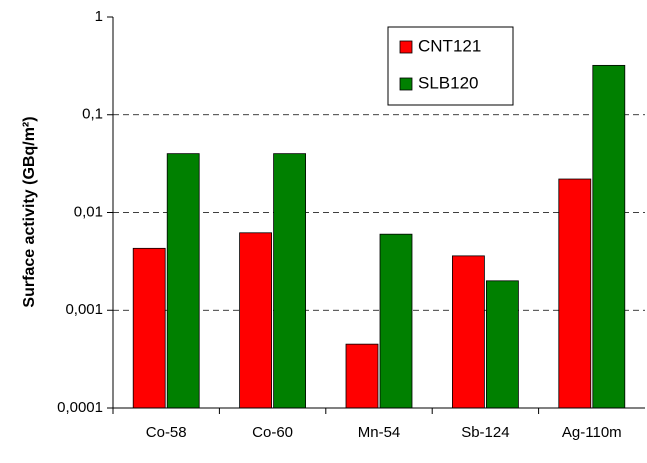  What do you see at coordinates (88, 211) in the screenshot?
I see `y-tick-label: 0,01` at bounding box center [88, 211].